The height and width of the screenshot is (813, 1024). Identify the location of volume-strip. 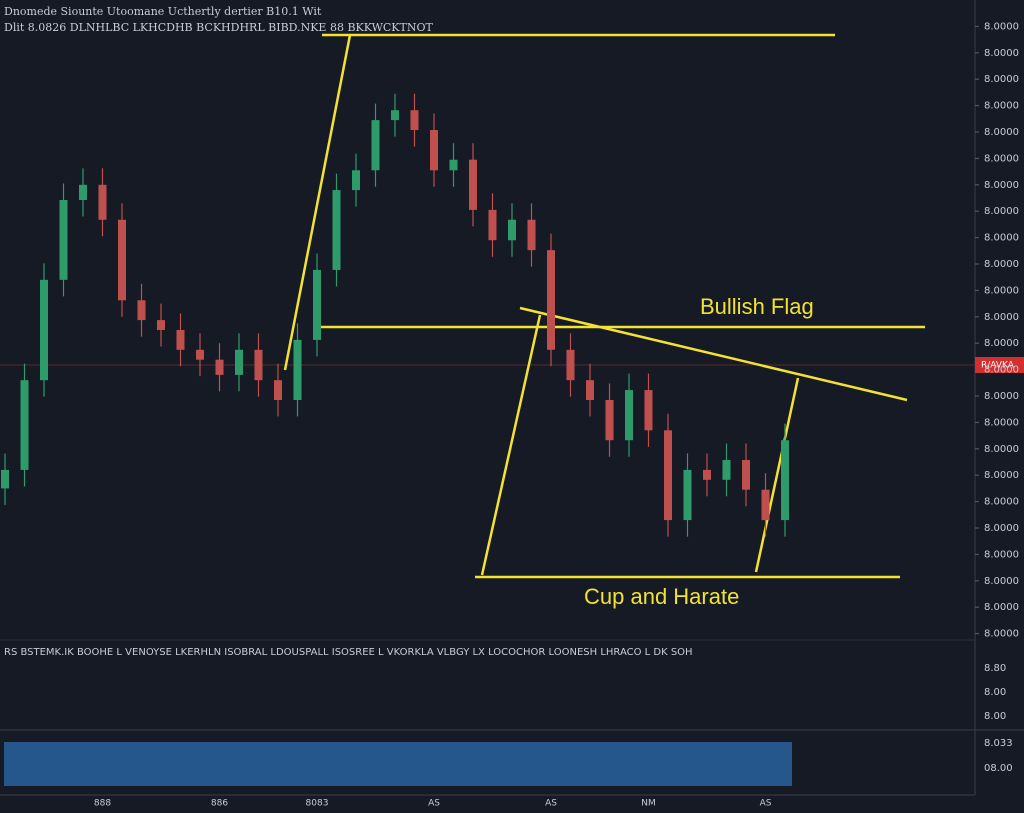
(398, 764).